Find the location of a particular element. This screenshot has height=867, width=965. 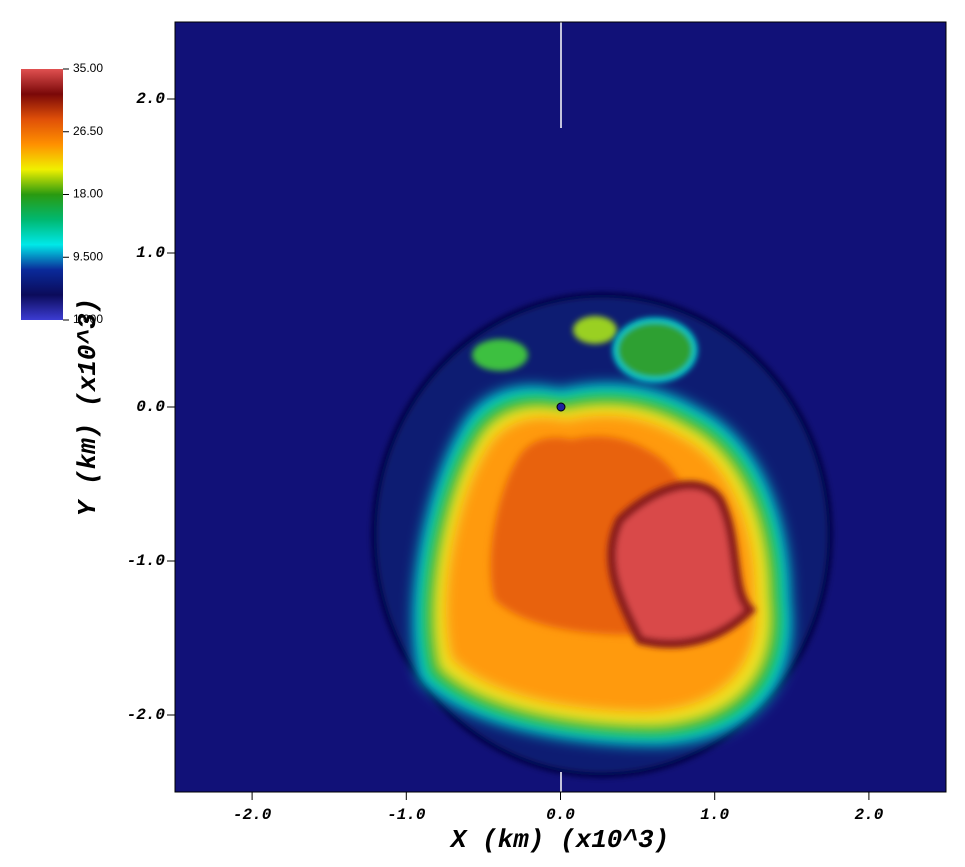

y-tick-label: 0.0 is located at coordinates (150, 407).